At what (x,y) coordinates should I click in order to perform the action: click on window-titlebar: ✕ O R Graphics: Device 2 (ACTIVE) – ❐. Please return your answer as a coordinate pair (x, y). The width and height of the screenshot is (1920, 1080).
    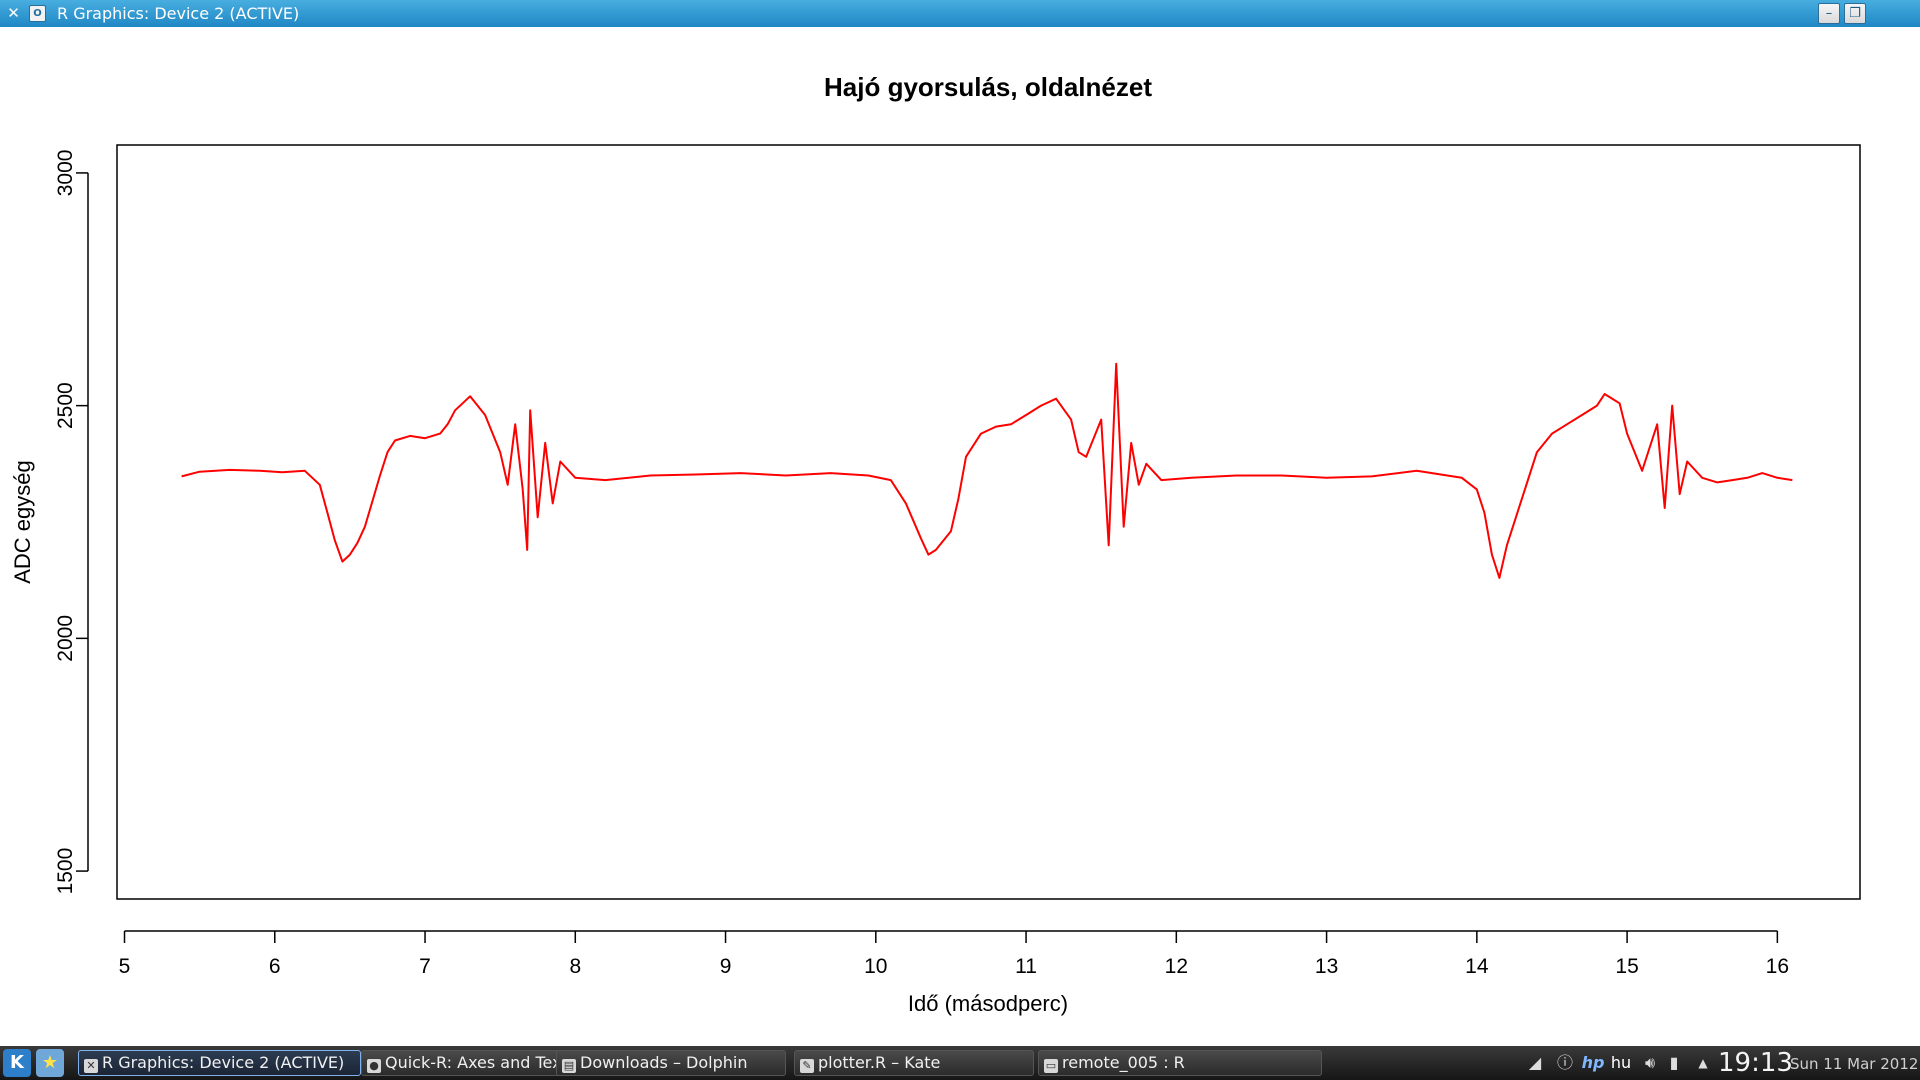
    Looking at the image, I should click on (960, 13).